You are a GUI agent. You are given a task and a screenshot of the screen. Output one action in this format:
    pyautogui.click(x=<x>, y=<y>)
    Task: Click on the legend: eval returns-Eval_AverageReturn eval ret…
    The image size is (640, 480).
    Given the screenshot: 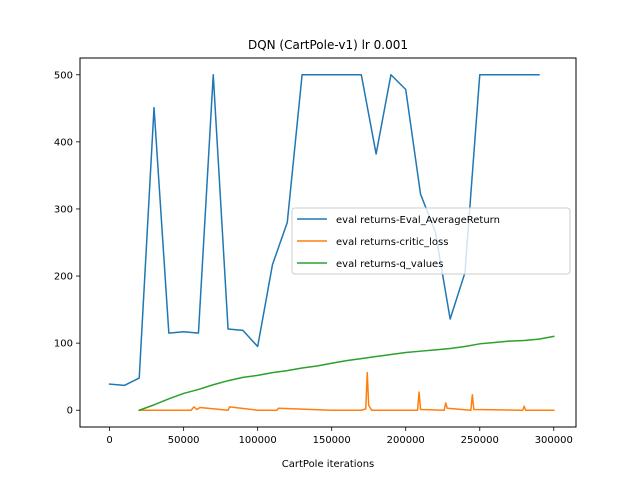 What is the action you would take?
    pyautogui.click(x=431, y=241)
    